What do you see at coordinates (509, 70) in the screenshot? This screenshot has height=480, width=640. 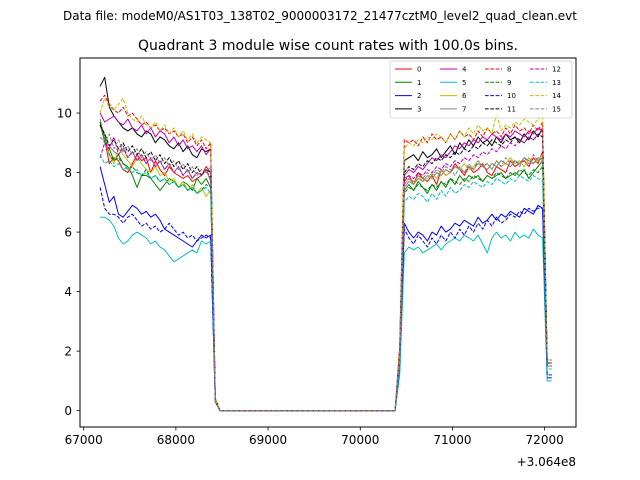 I see `legend-label-8: 8` at bounding box center [509, 70].